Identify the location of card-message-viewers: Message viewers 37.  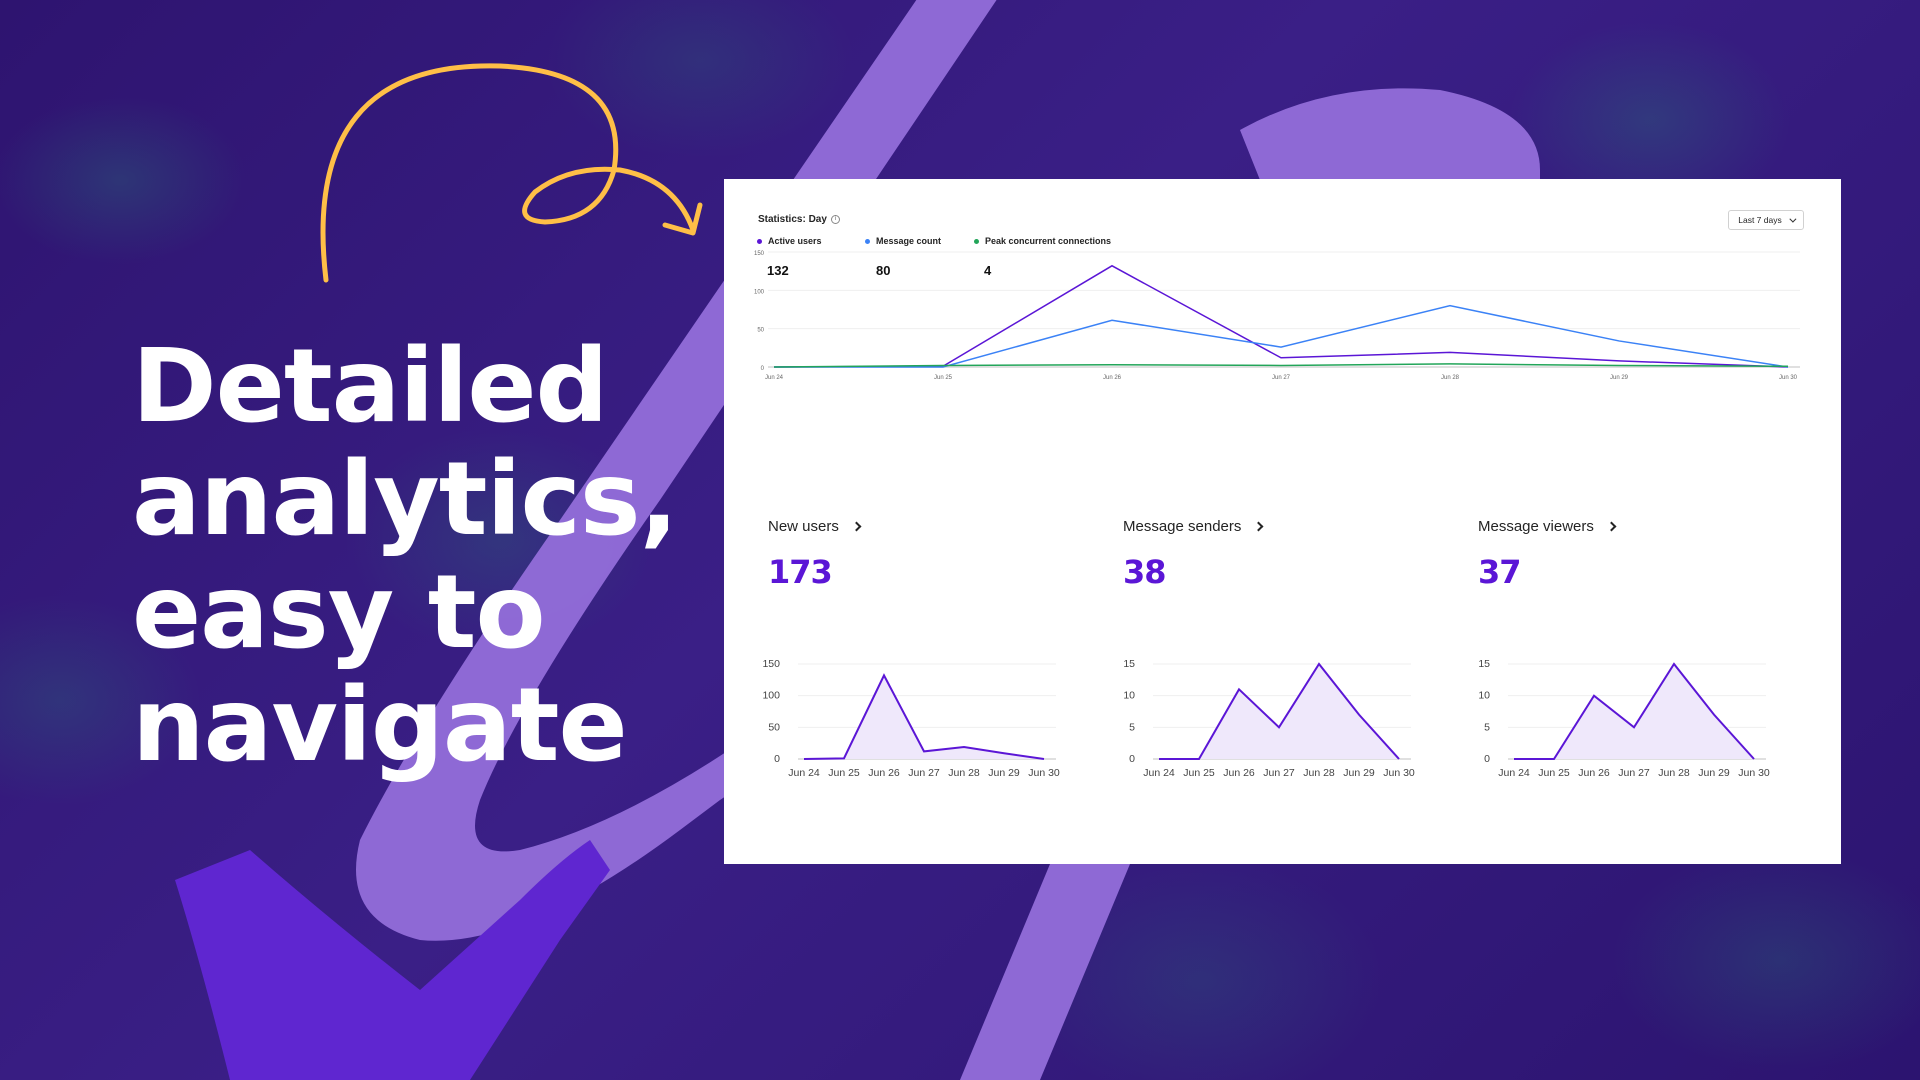
(1648, 553).